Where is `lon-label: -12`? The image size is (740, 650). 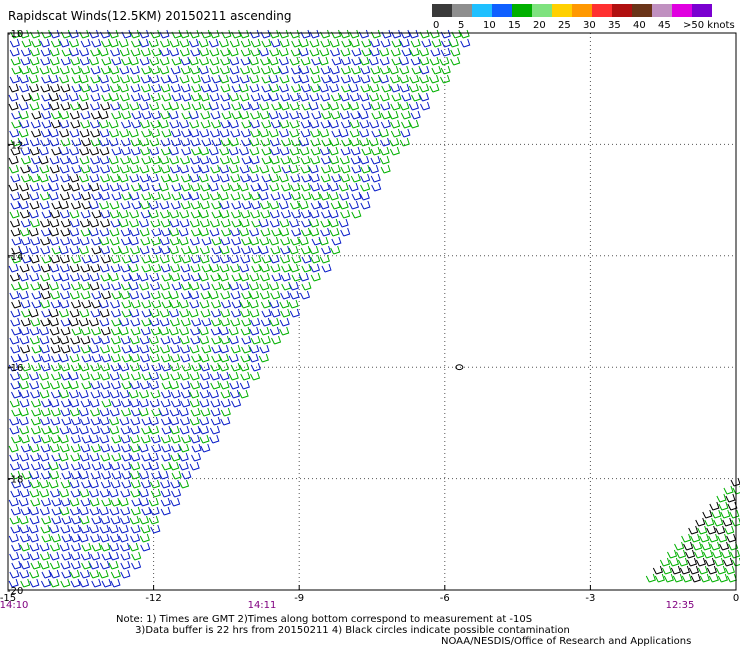
lon-label: -12 is located at coordinates (153, 598).